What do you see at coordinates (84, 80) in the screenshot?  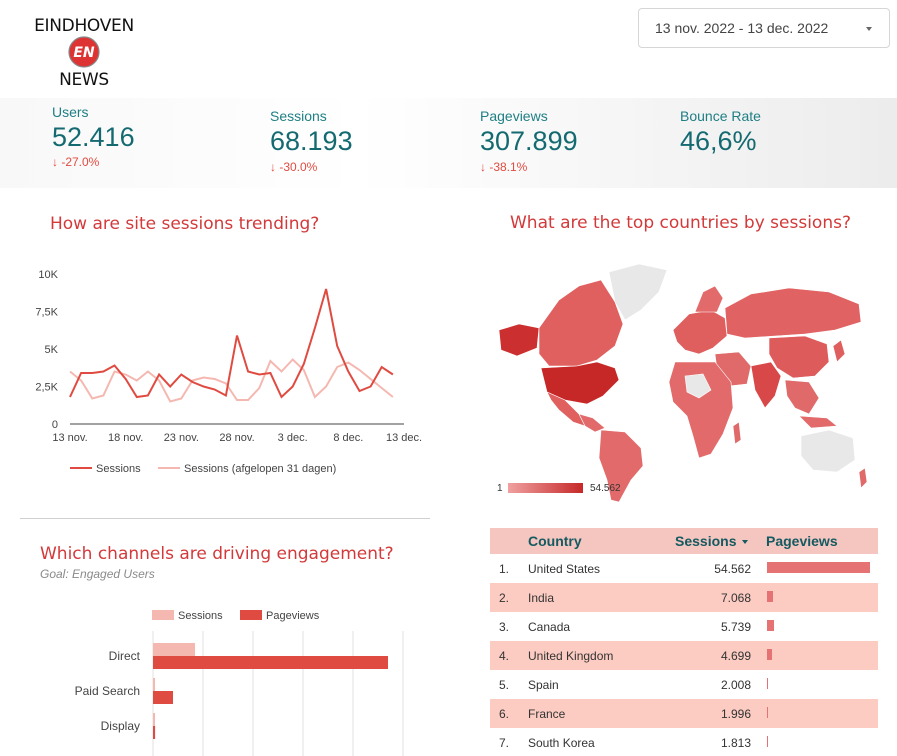 I see `logo-text-bottom: NEWS` at bounding box center [84, 80].